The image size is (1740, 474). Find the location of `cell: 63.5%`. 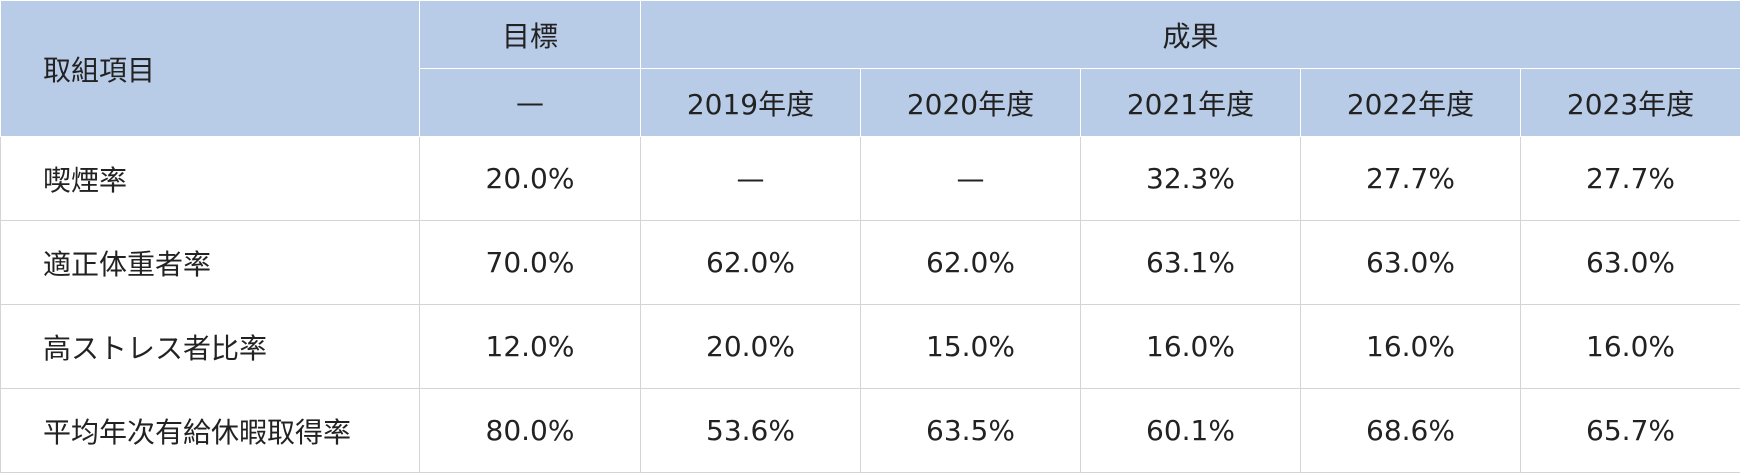

cell: 63.5% is located at coordinates (970, 430).